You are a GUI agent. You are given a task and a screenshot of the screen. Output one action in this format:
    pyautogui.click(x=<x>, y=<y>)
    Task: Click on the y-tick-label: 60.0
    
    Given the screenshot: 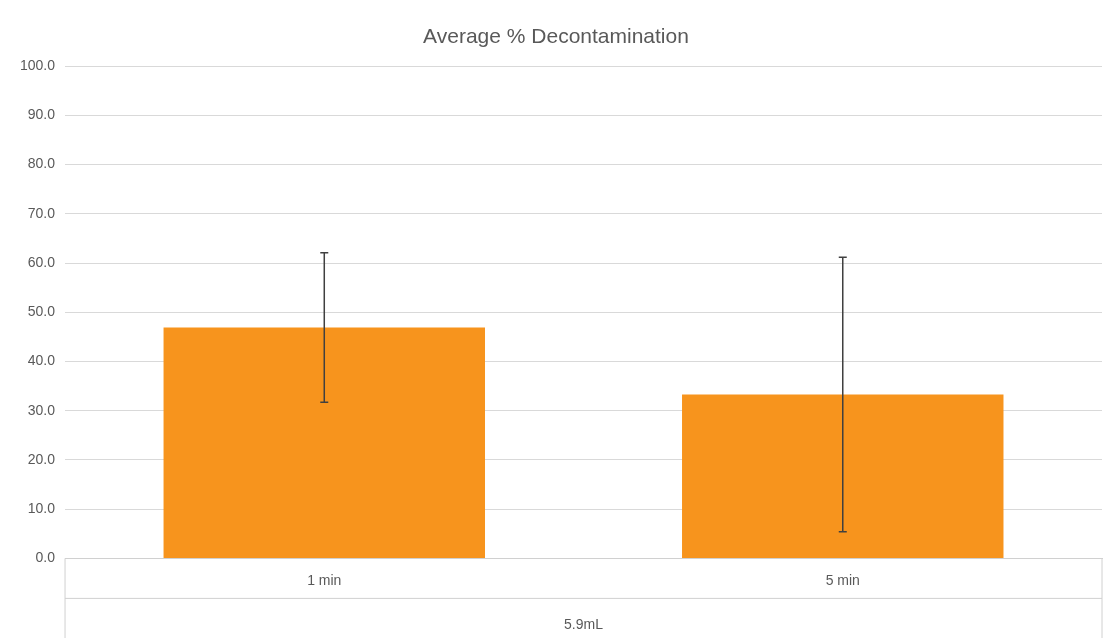 What is the action you would take?
    pyautogui.click(x=41, y=261)
    